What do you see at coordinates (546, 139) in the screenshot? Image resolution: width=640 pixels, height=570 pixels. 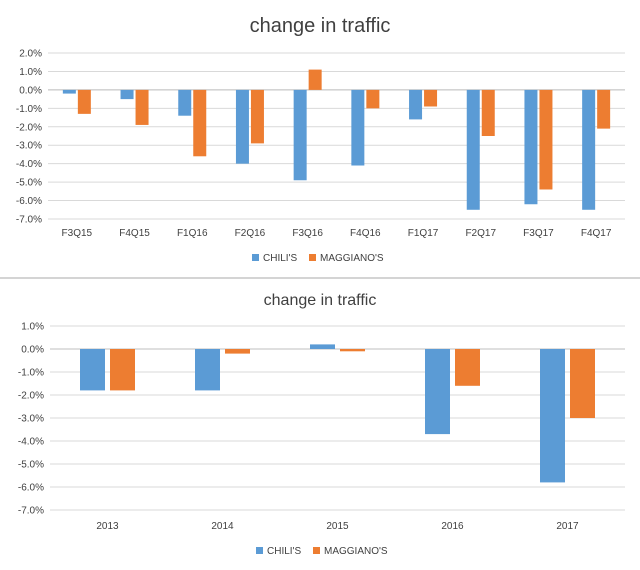 I see `maggianos-bar-f3q17` at bounding box center [546, 139].